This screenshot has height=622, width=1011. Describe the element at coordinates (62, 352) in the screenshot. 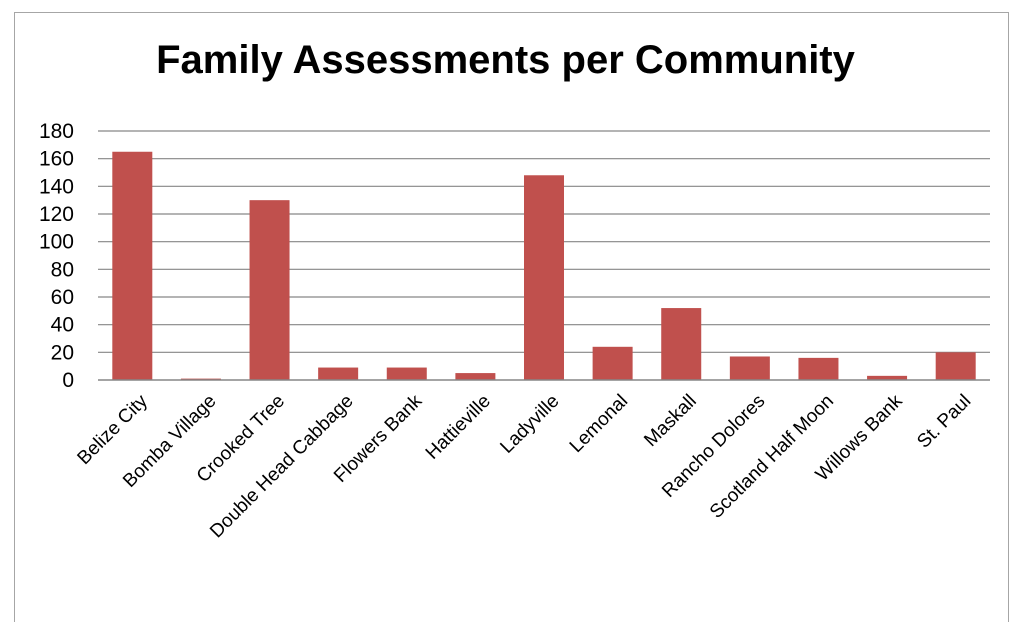

I see `y-tick-label: 20` at that location.